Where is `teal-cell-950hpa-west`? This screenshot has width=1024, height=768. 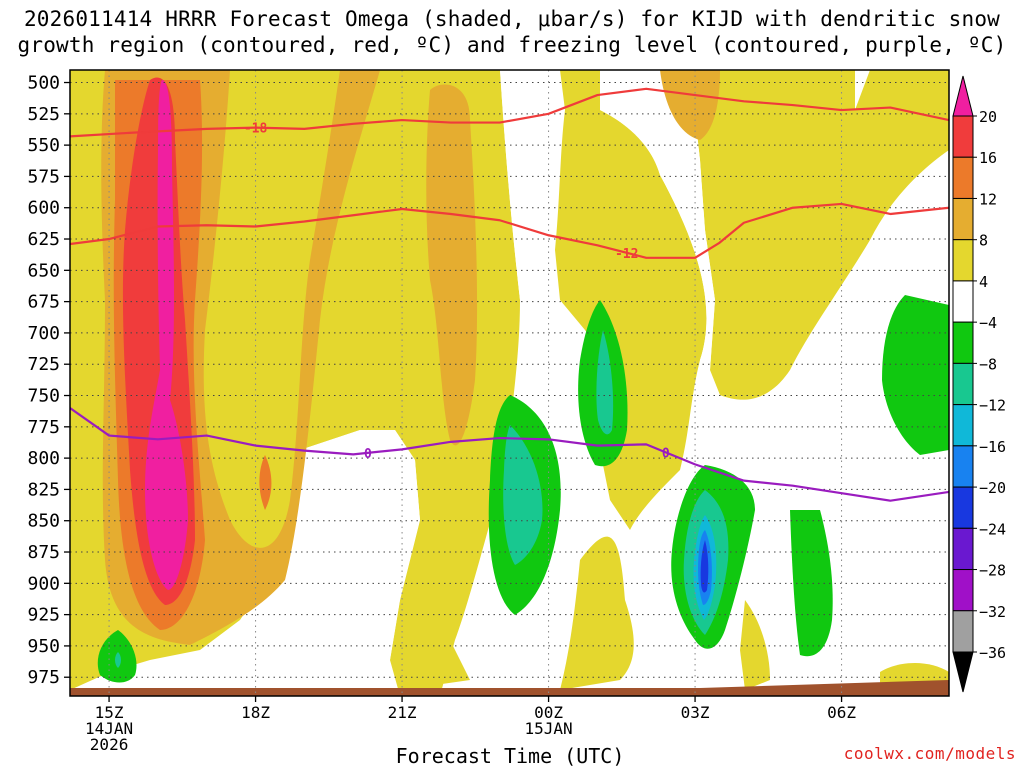
teal-cell-950hpa-west is located at coordinates (118, 660).